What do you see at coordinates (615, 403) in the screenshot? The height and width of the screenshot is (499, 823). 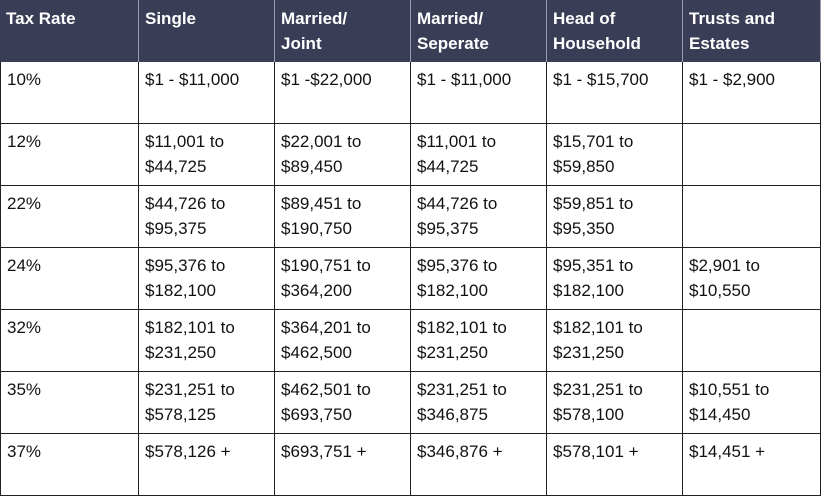 I see `table-cell: $231,251 to $578,100` at bounding box center [615, 403].